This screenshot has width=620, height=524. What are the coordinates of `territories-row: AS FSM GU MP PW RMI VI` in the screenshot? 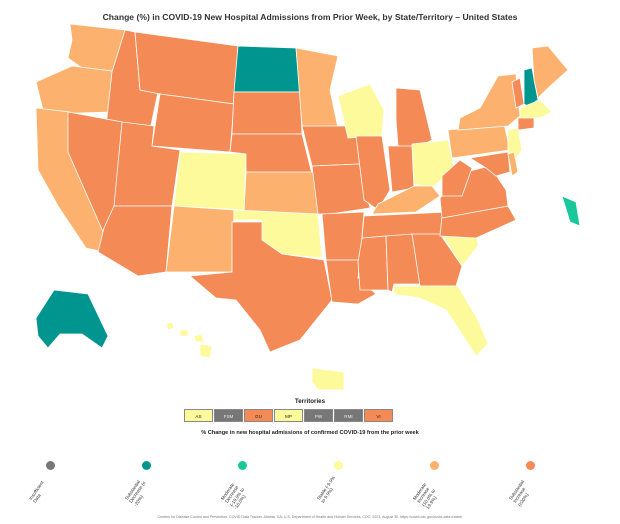 It's located at (289, 415).